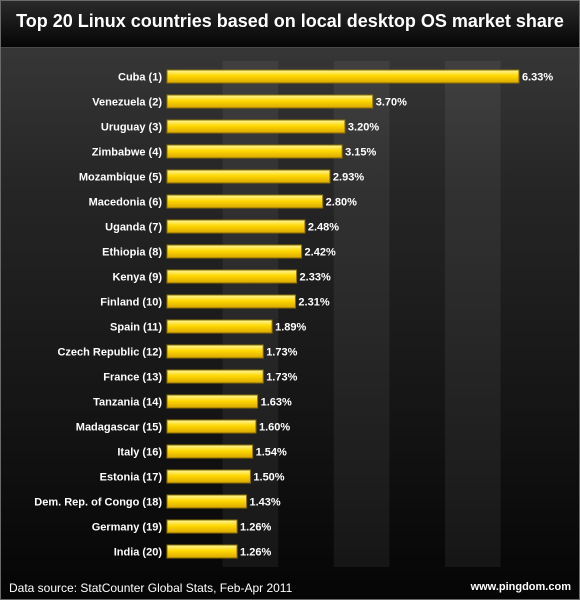 The width and height of the screenshot is (580, 600). I want to click on category-label: Mozambique (5), so click(120, 178).